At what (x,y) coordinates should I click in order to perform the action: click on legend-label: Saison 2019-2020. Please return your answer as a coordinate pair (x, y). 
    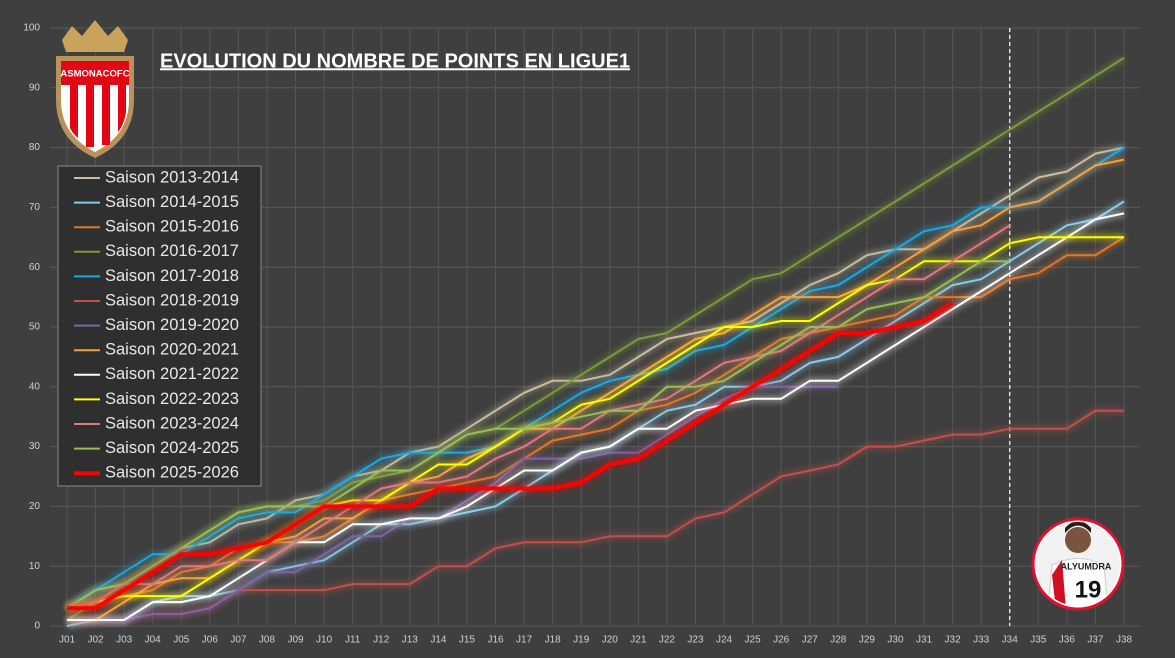
    Looking at the image, I should click on (172, 325).